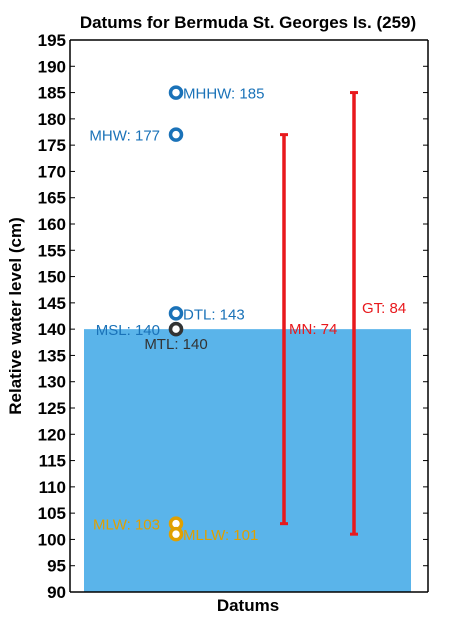 The image size is (450, 619). Describe the element at coordinates (52, 408) in the screenshot. I see `y-tick-label: 125` at that location.